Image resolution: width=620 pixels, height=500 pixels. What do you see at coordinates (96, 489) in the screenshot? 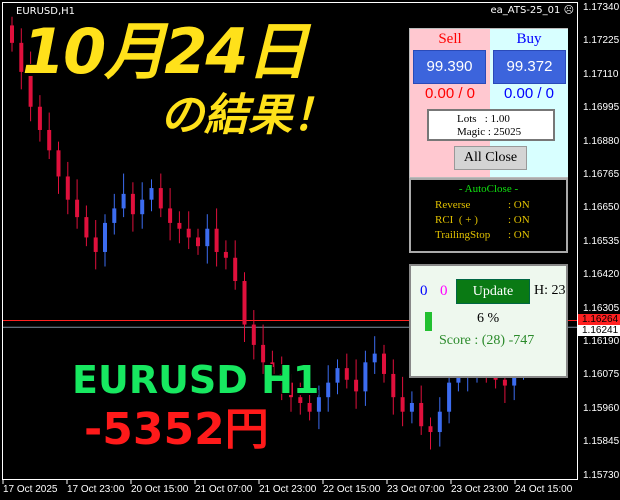
I see `time-tick: 17 Oct 23:00` at bounding box center [96, 489].